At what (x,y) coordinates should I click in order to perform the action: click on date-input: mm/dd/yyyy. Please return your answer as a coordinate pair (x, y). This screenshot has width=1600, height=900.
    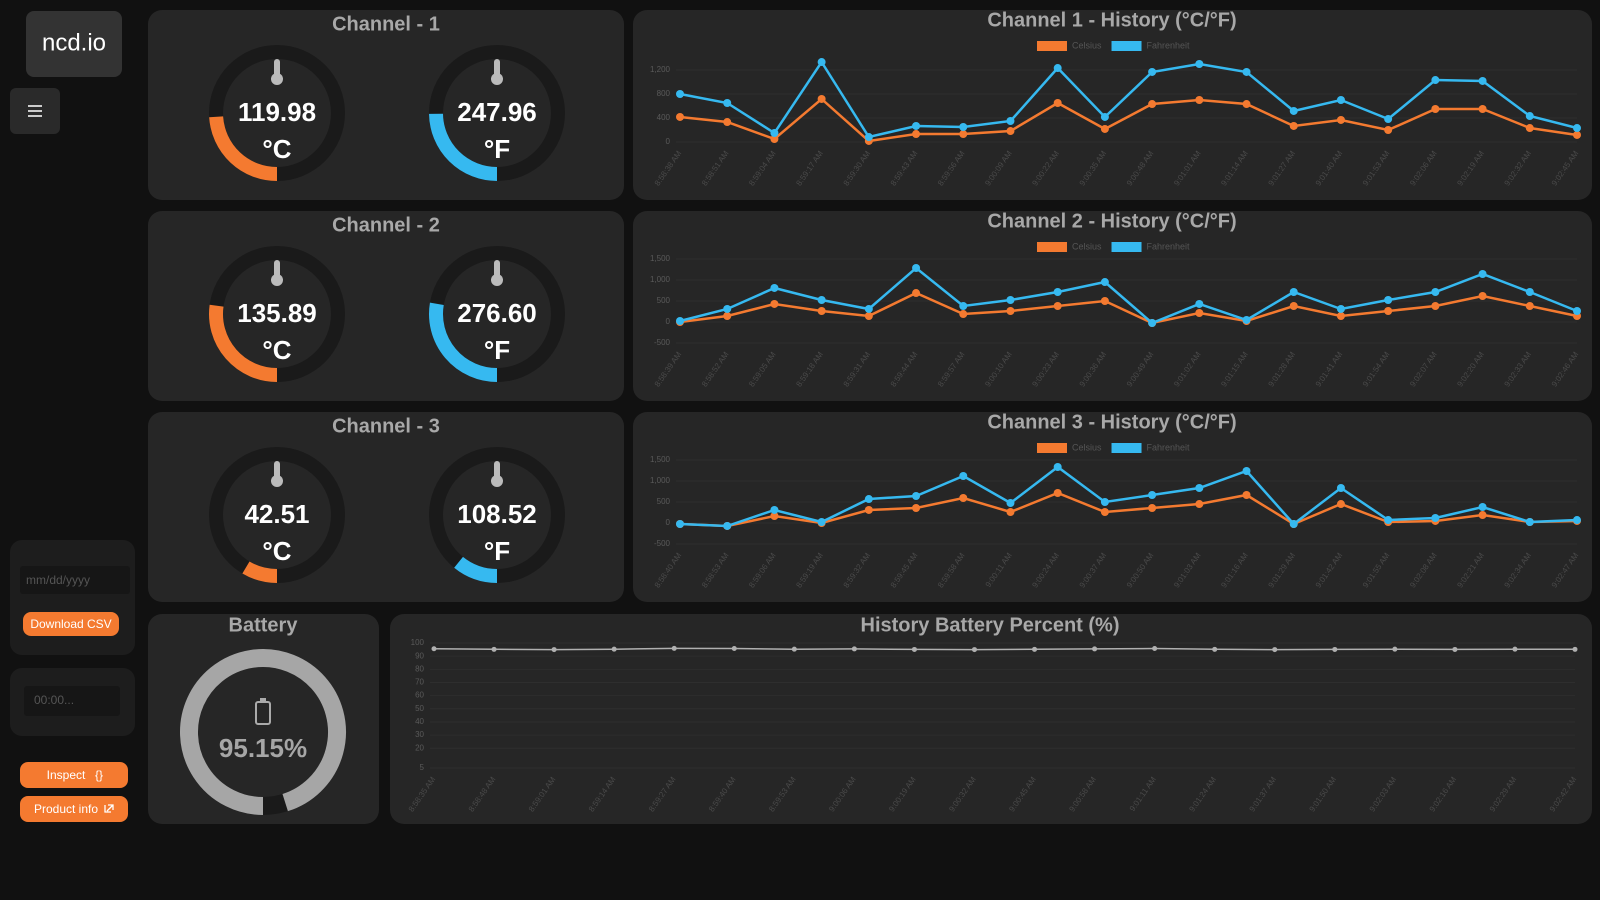
    Looking at the image, I should click on (75, 580).